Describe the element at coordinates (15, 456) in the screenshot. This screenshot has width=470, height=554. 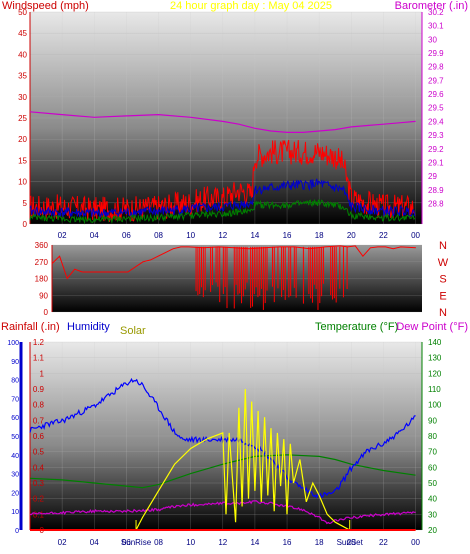
I see `humidity-tick-label: 40` at that location.